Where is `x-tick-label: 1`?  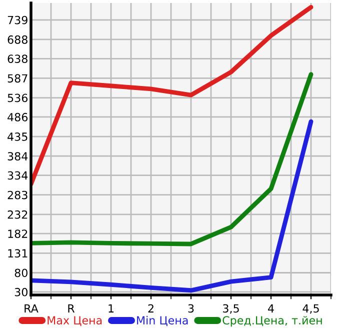 x-tick-label: 1 is located at coordinates (111, 308).